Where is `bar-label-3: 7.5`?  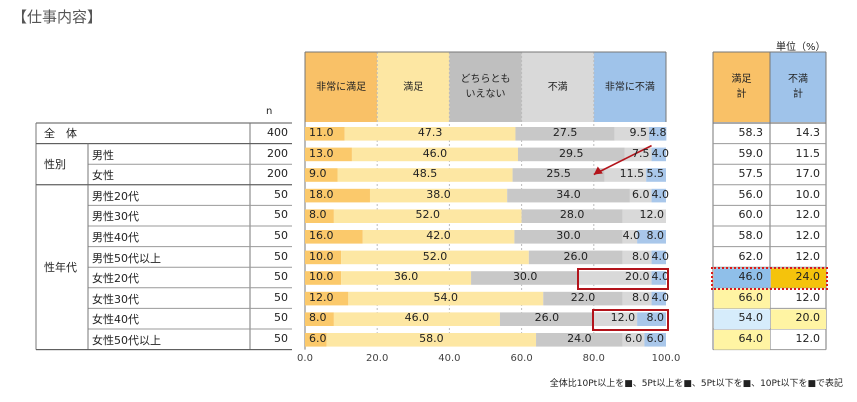
bar-label-3: 7.5 is located at coordinates (641, 153).